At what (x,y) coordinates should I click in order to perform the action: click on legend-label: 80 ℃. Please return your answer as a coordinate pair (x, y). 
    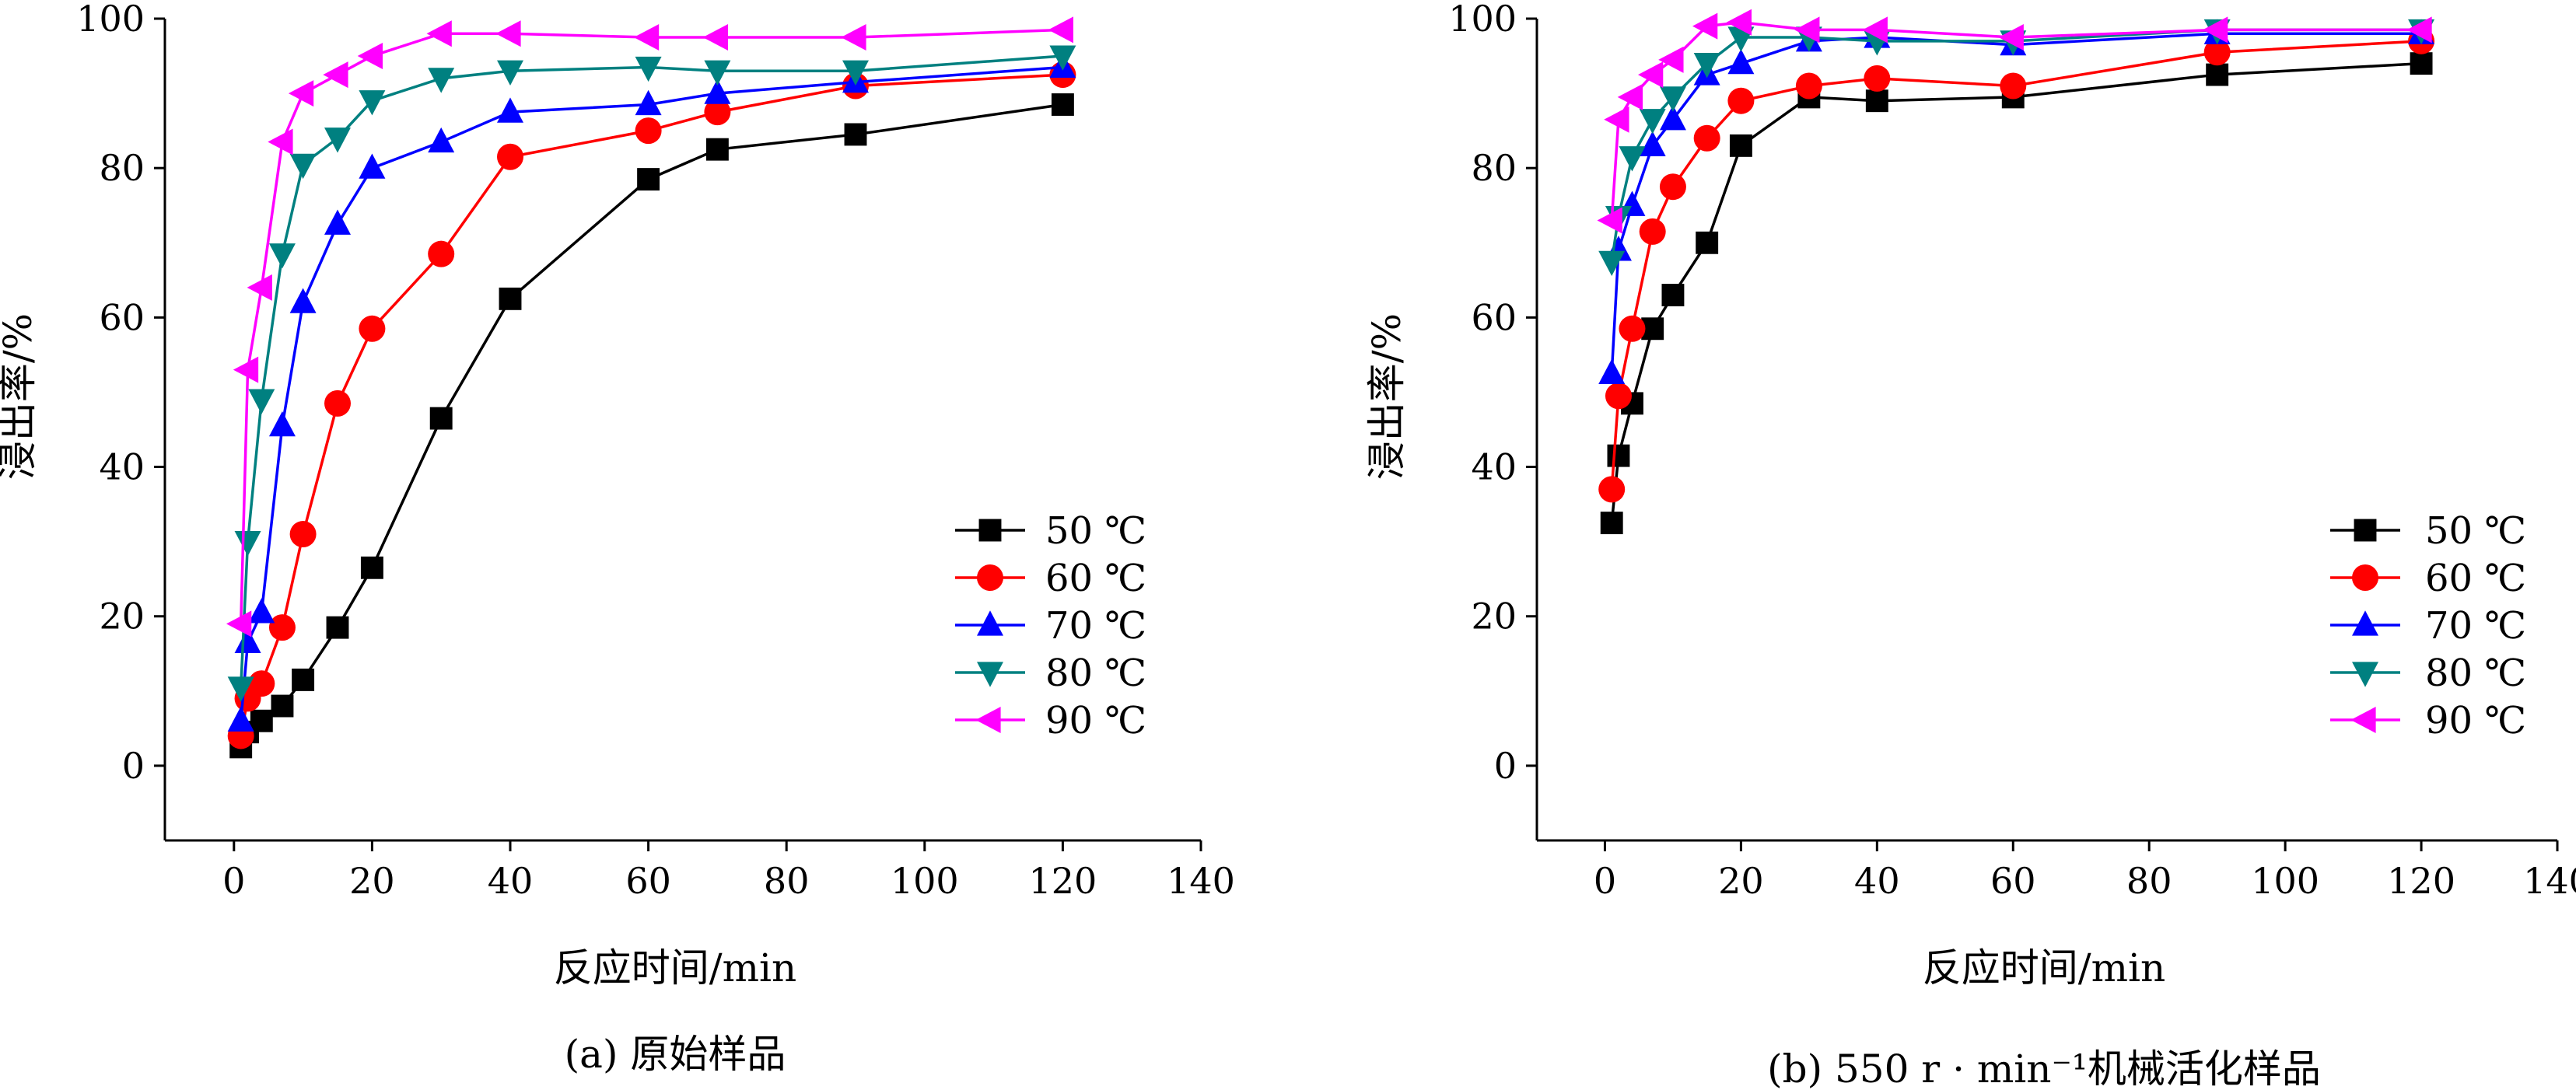
    Looking at the image, I should click on (2476, 673).